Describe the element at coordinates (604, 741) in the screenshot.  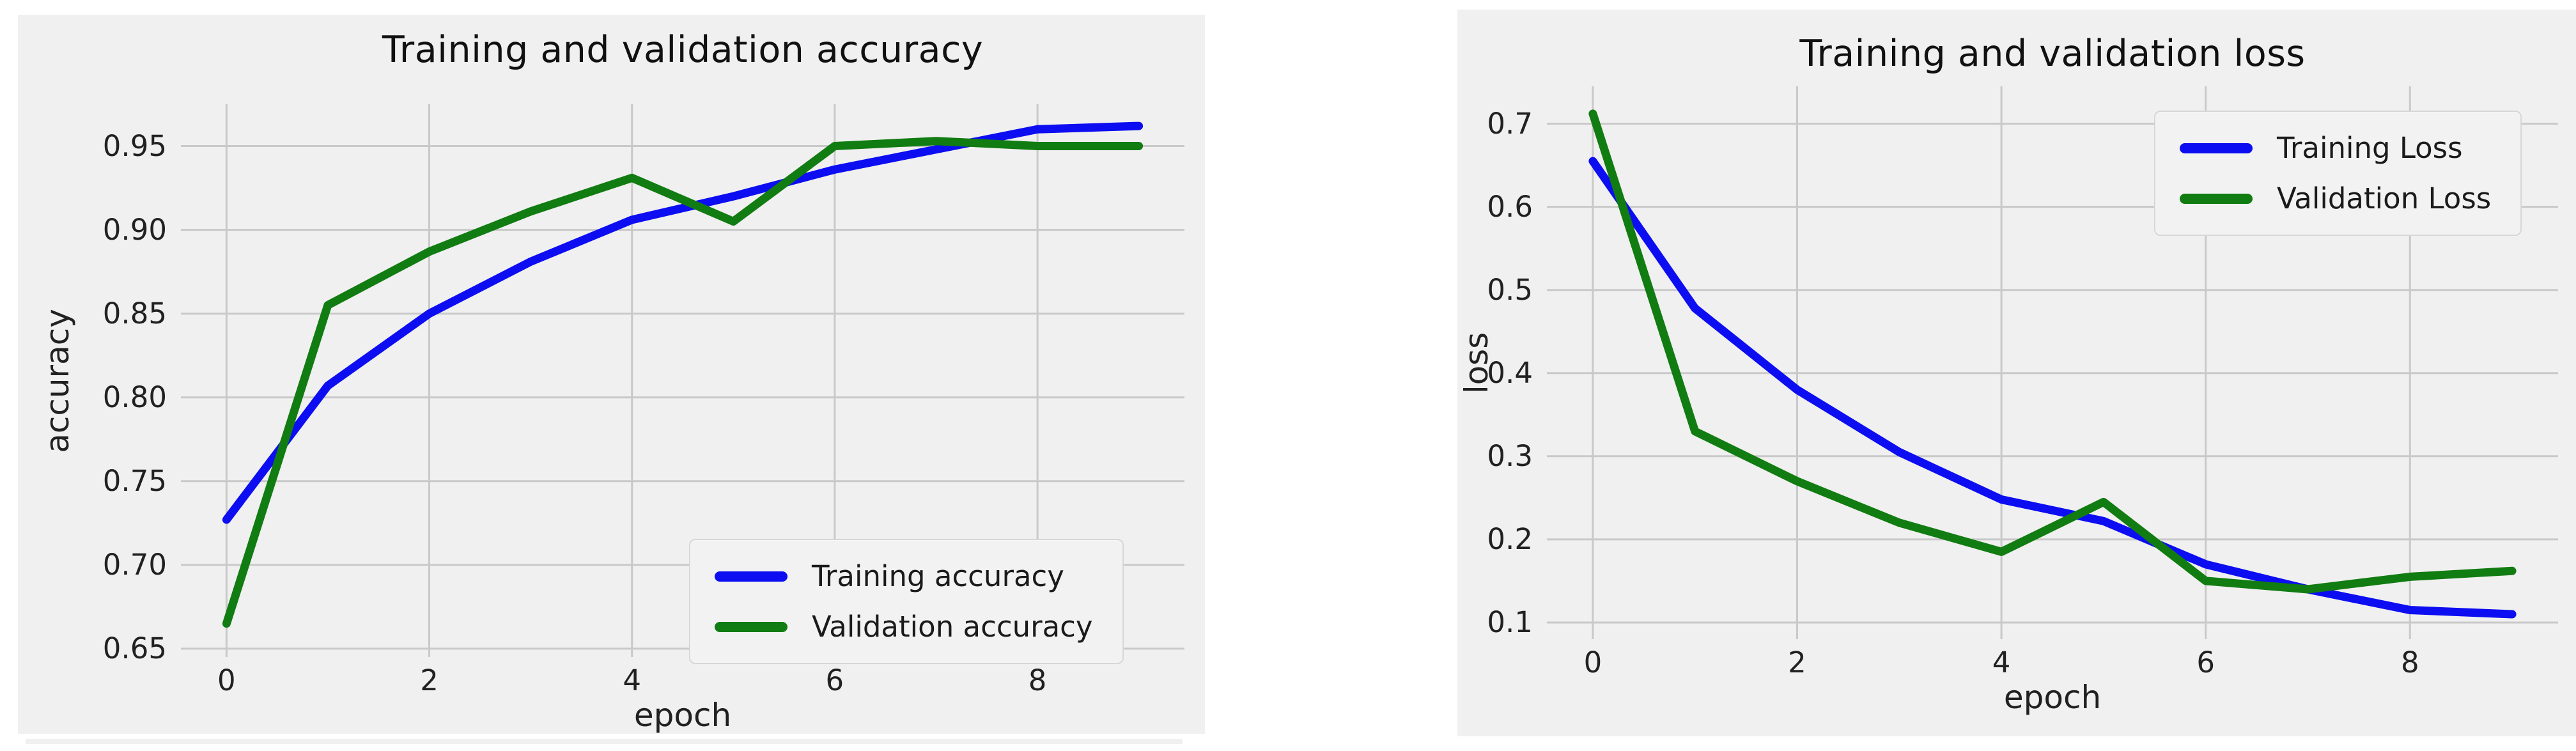
I see `partial-figure-edge` at that location.